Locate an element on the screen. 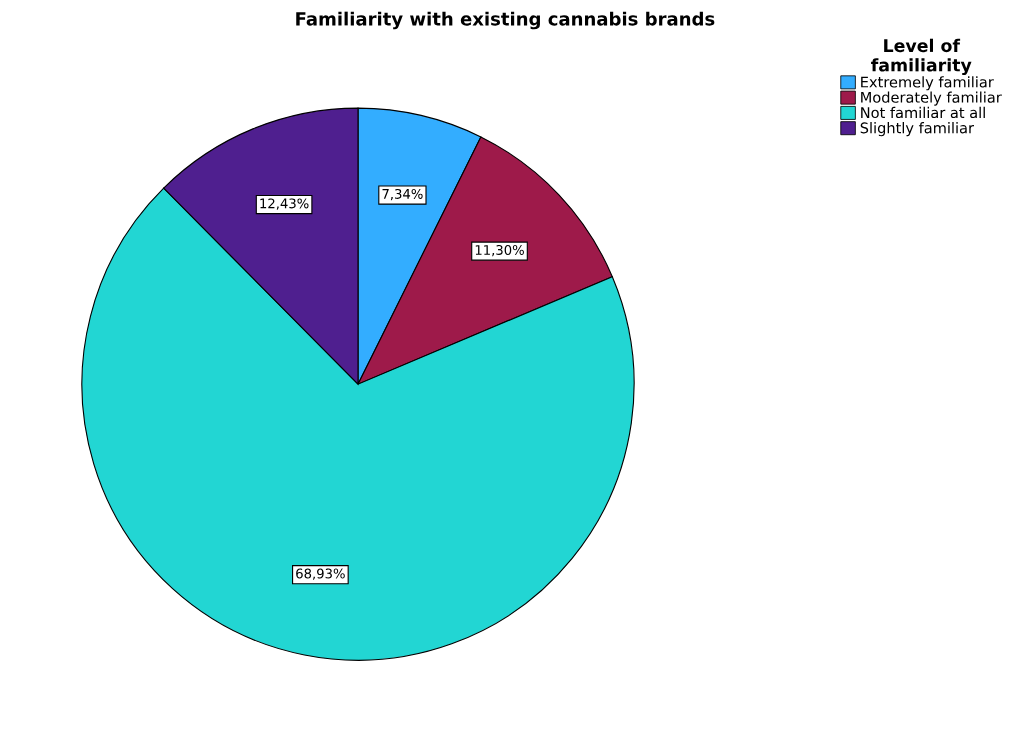  legend-label: Moderately familiar is located at coordinates (931, 98).